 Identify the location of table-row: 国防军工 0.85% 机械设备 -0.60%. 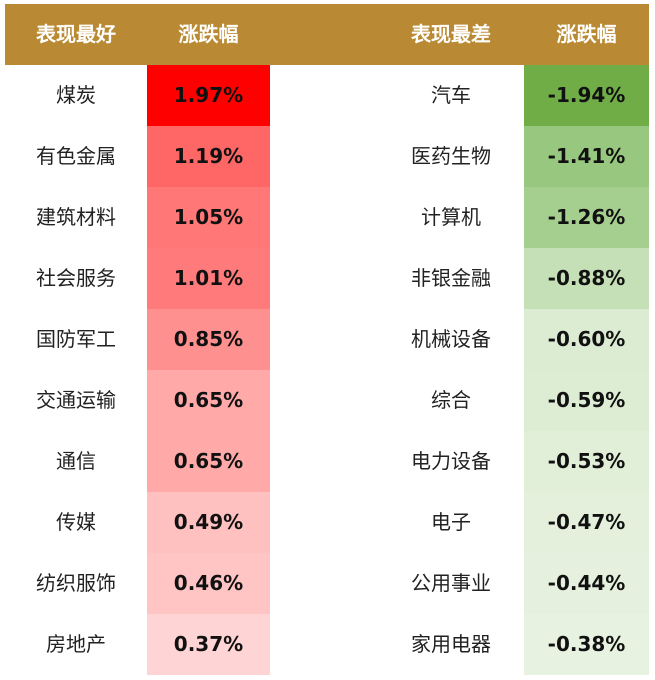
(327, 339).